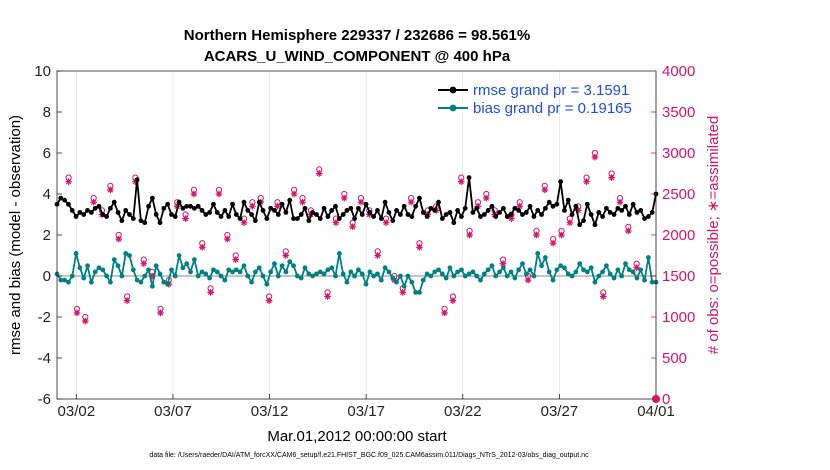 The height and width of the screenshot is (470, 830). Describe the element at coordinates (47, 235) in the screenshot. I see `y-tick-label: 2` at that location.